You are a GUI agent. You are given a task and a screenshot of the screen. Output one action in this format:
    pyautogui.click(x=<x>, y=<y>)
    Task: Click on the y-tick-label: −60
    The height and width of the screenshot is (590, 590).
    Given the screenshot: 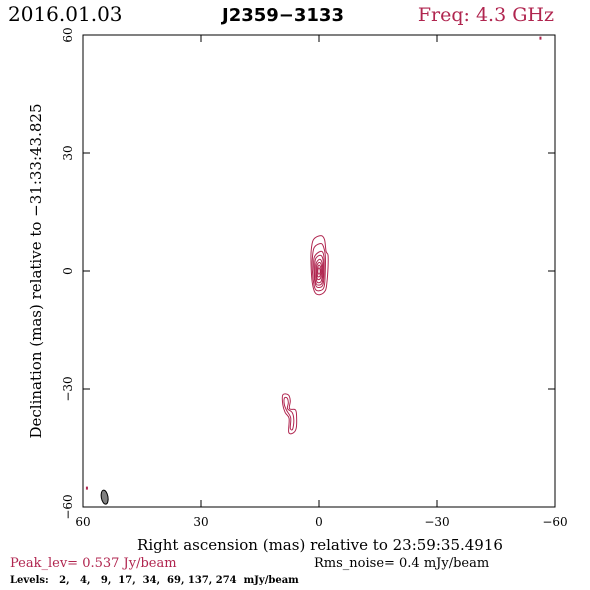 What is the action you would take?
    pyautogui.click(x=68, y=506)
    